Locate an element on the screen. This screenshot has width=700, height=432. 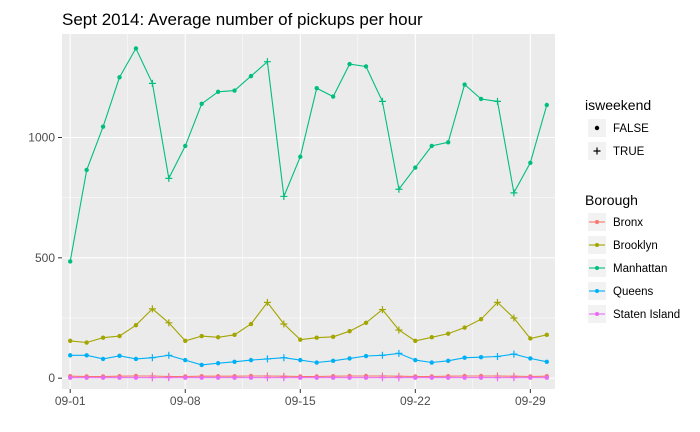
legend-series-label: Queens is located at coordinates (633, 292).